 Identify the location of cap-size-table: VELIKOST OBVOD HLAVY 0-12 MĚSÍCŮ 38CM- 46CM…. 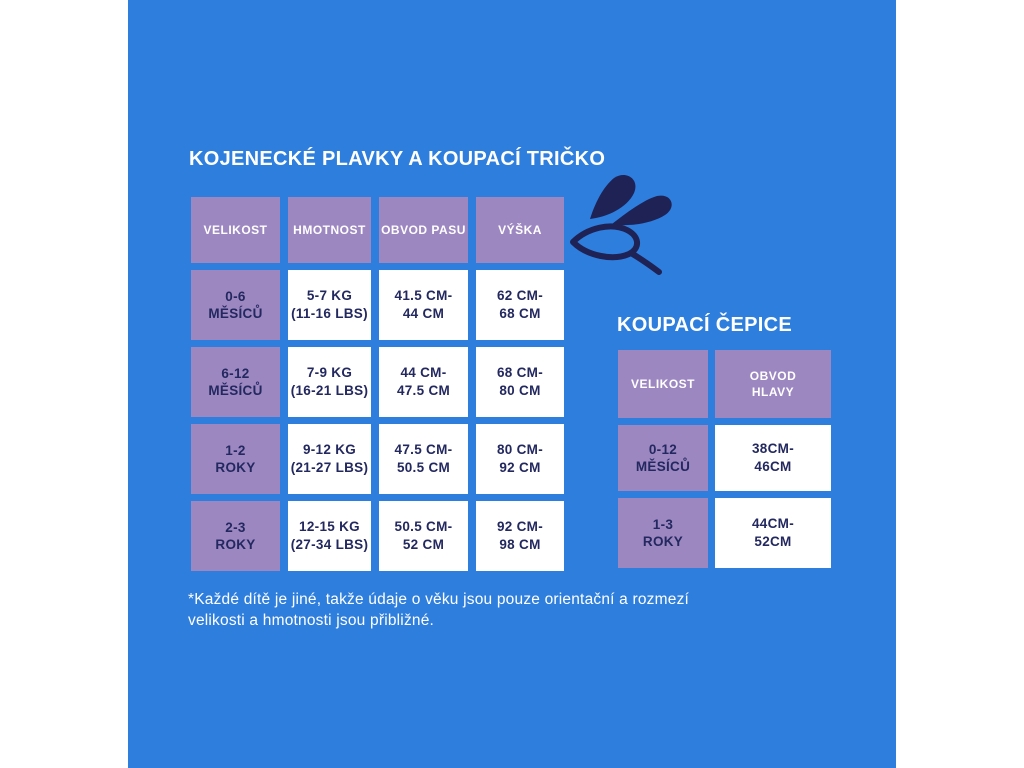
(724, 459).